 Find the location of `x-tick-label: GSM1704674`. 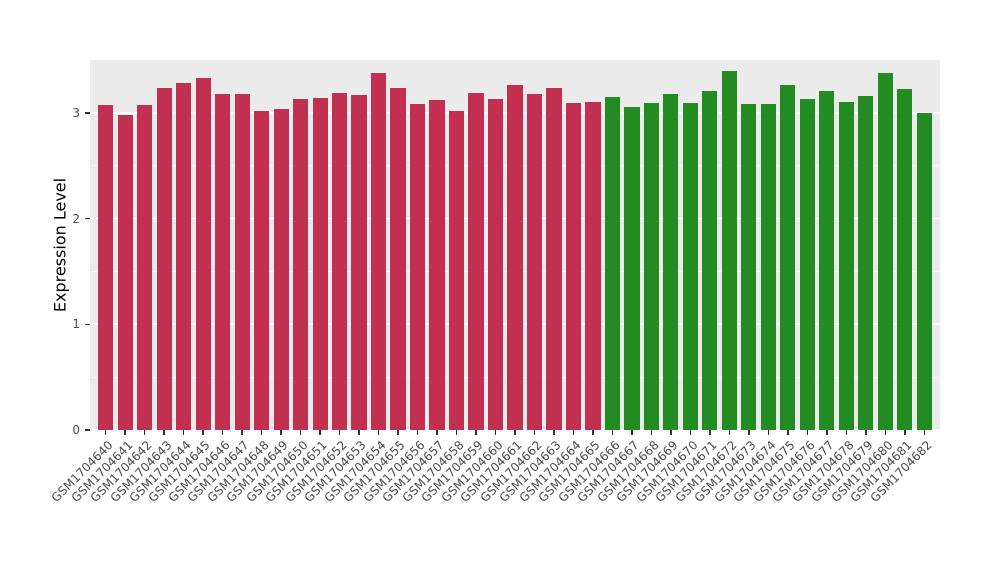

x-tick-label: GSM1704674 is located at coordinates (745, 471).